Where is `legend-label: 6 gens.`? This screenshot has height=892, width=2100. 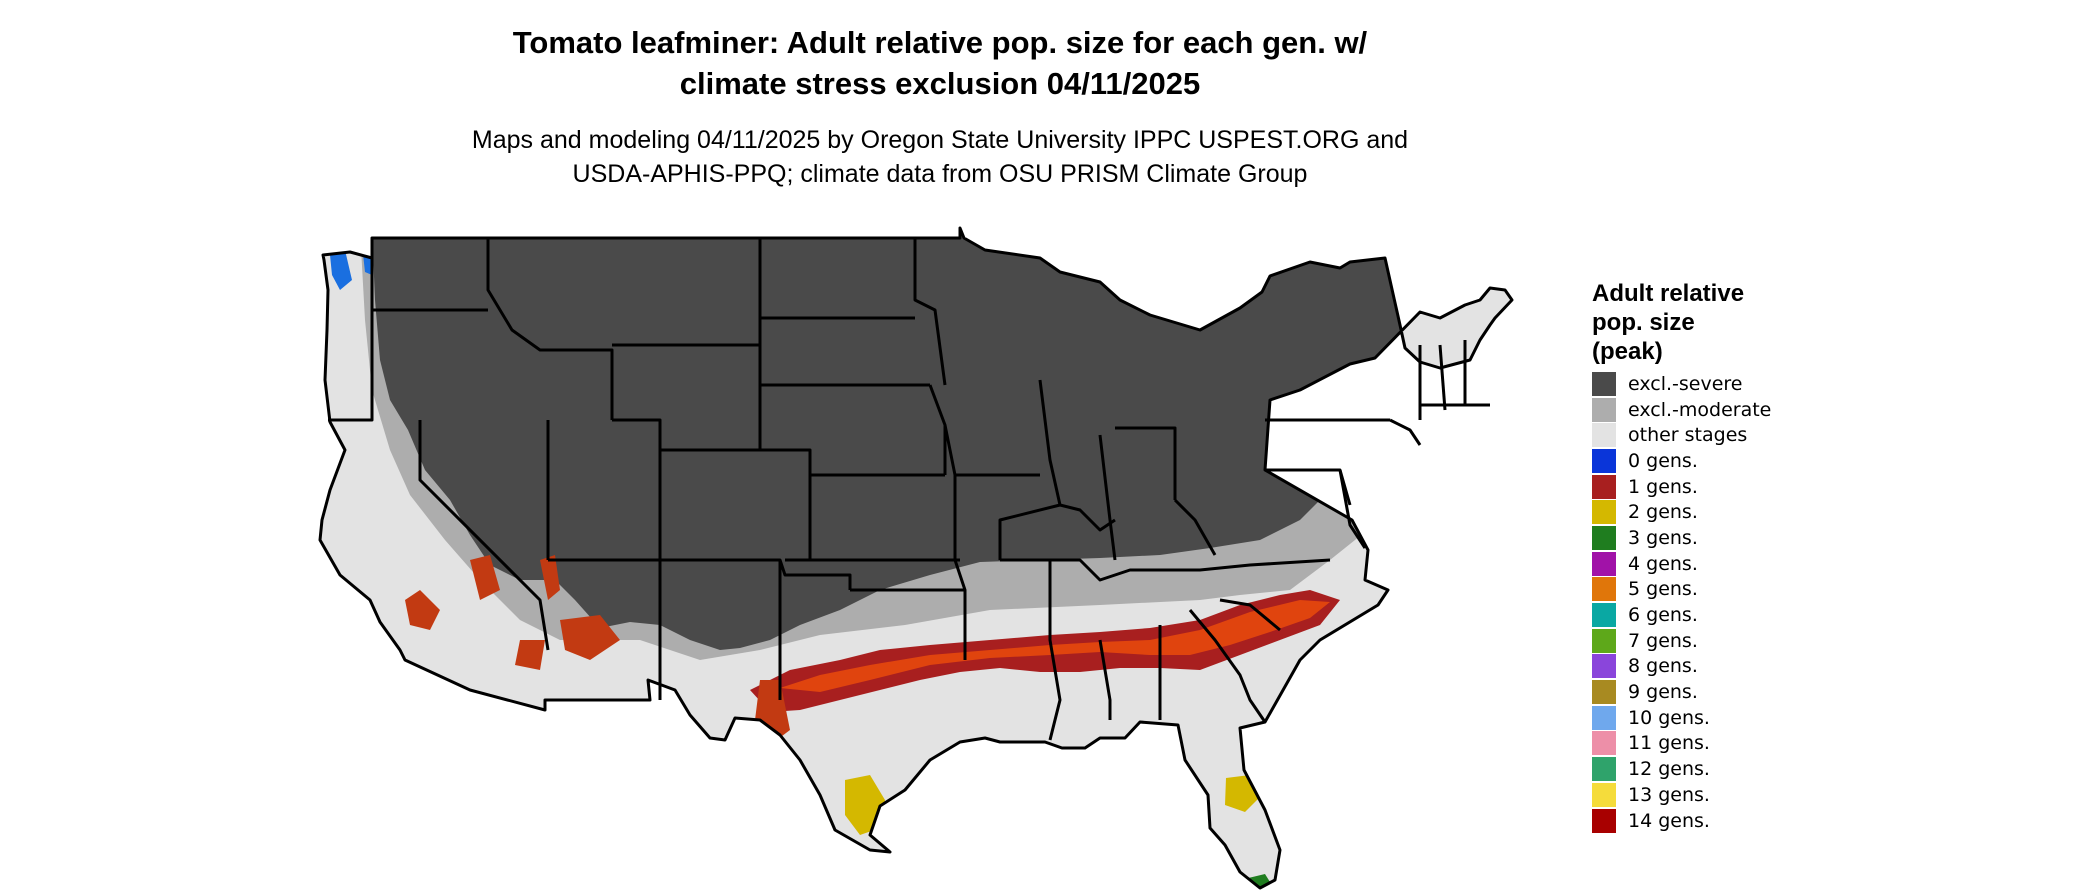 legend-label: 6 gens. is located at coordinates (1663, 615).